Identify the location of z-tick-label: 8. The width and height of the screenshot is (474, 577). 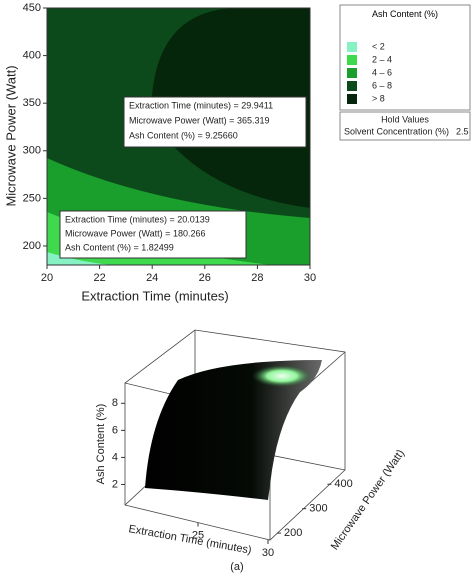
(115, 403).